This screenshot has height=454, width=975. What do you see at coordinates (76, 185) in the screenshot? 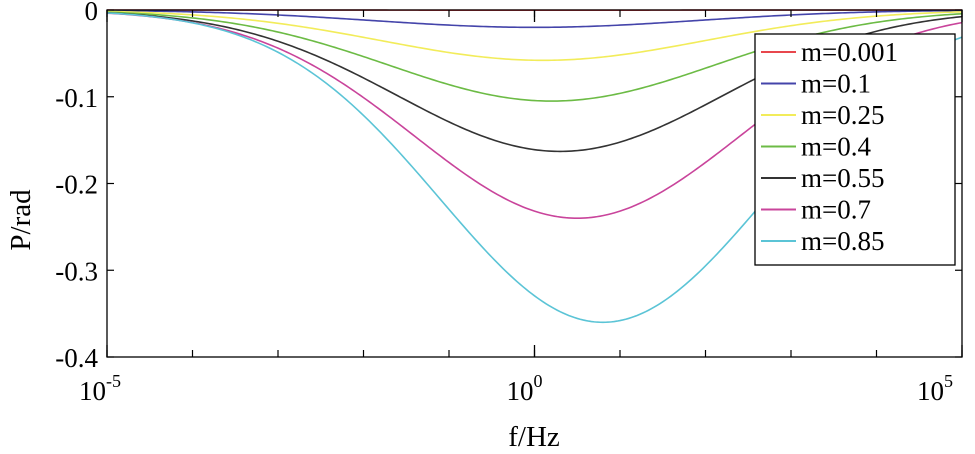
I see `y-tick-label: -0.2` at bounding box center [76, 185].